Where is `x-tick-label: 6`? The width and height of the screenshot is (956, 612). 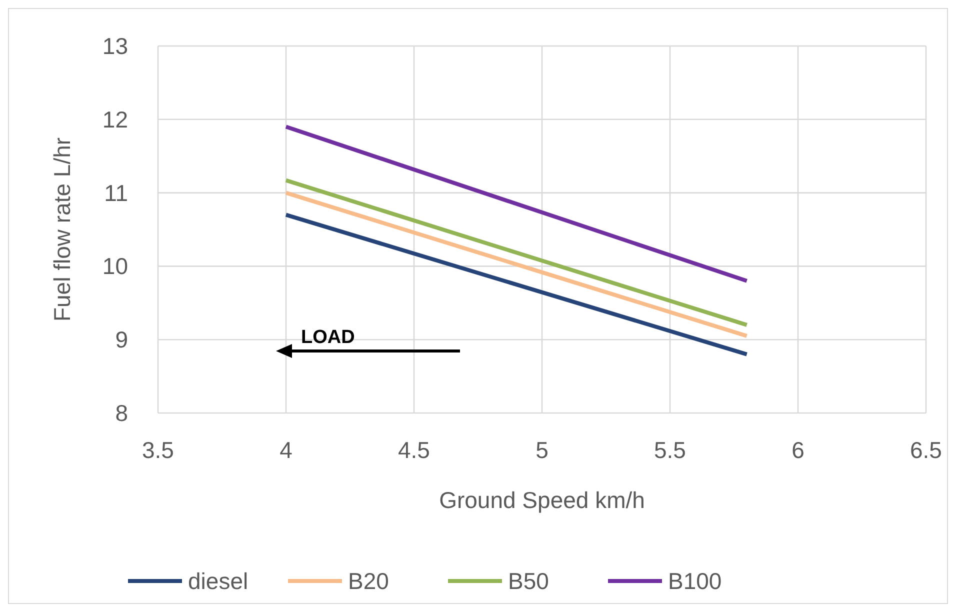 x-tick-label: 6 is located at coordinates (798, 450).